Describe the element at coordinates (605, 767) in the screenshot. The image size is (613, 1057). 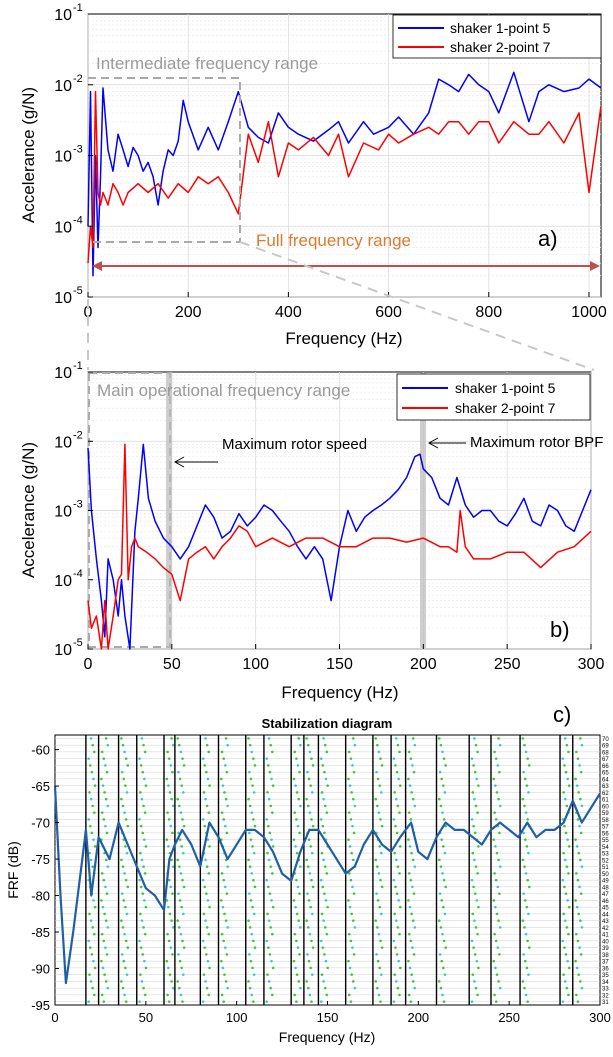
I see `right-tick-label-c: 66` at that location.